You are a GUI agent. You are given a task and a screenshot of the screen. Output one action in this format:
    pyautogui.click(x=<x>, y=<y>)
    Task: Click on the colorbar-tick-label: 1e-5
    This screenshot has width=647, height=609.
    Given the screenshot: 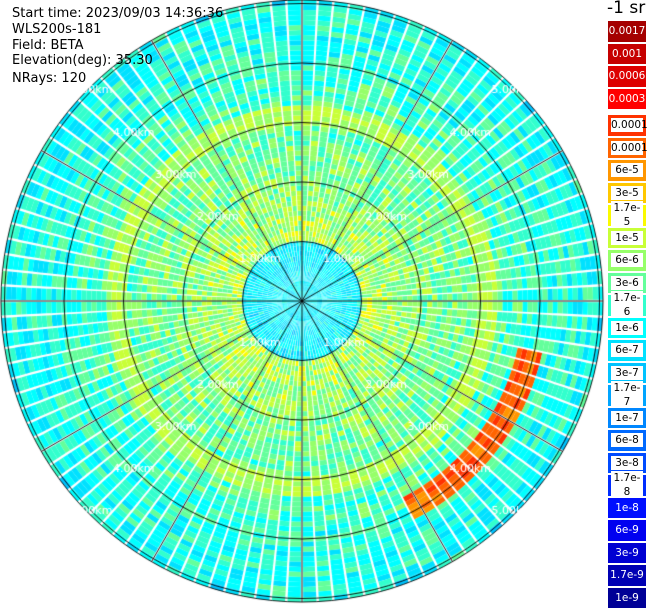 What is the action you would take?
    pyautogui.click(x=627, y=238)
    